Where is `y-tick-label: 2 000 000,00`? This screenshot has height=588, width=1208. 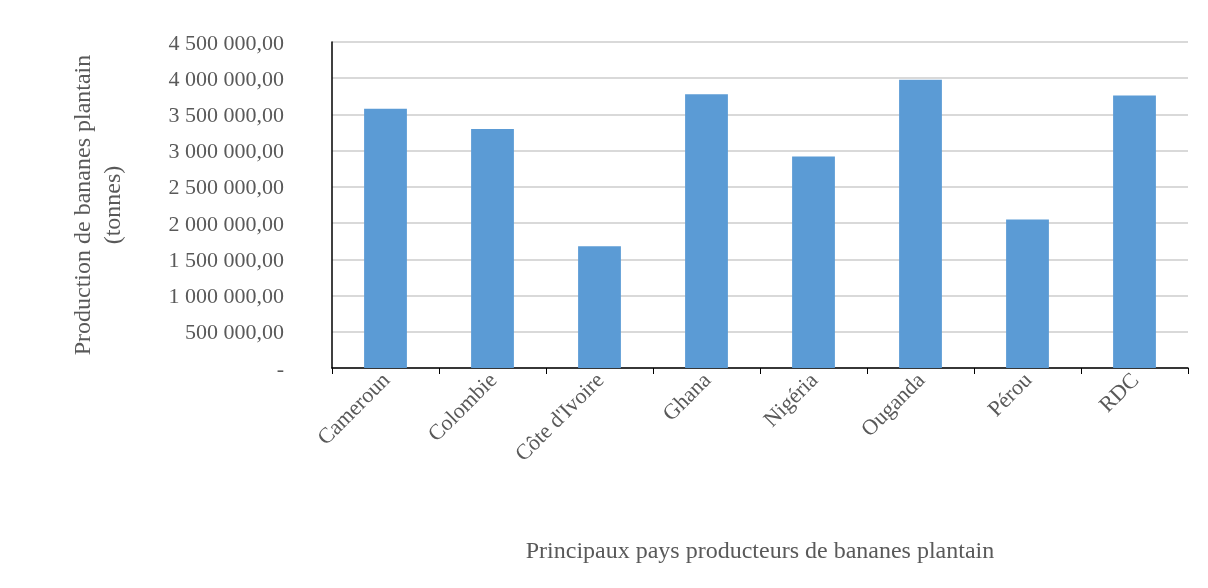 y-tick-label: 2 000 000,00 is located at coordinates (226, 223).